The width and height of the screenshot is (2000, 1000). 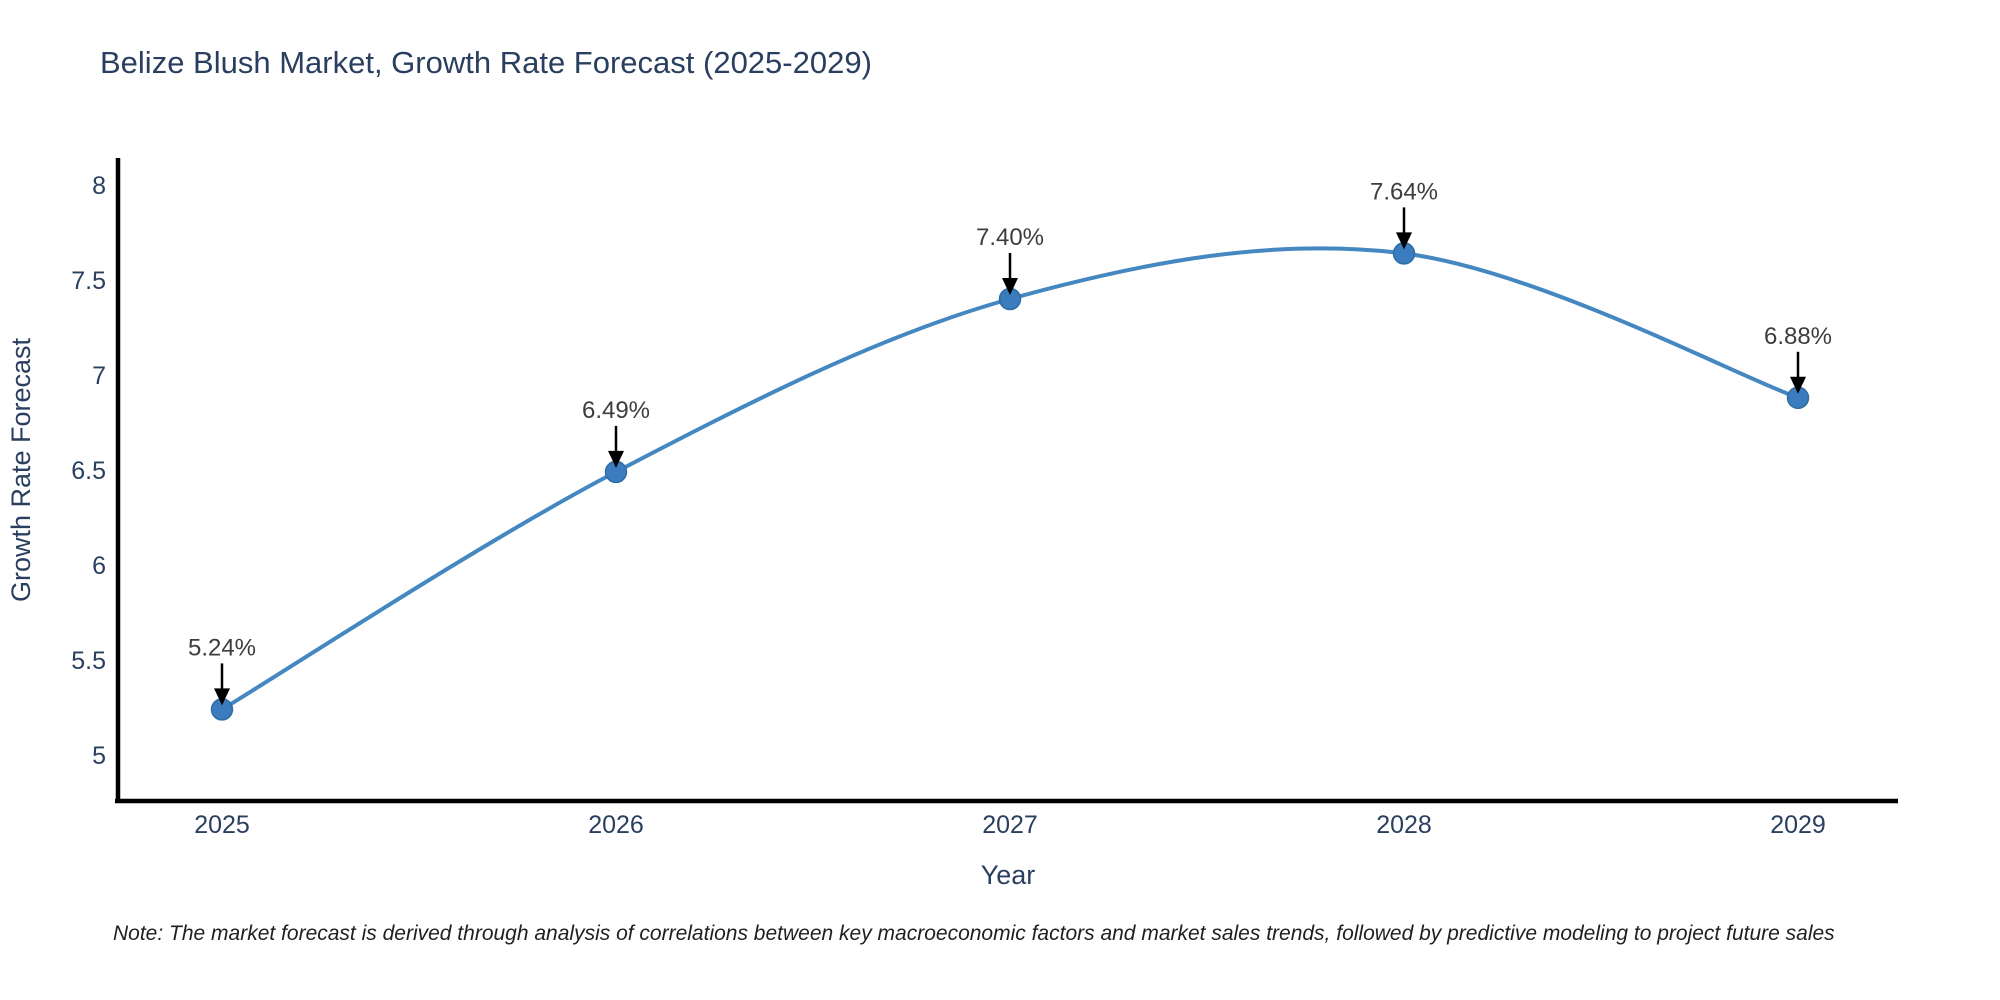 I want to click on y-tick-label: 7.5, so click(x=88, y=281).